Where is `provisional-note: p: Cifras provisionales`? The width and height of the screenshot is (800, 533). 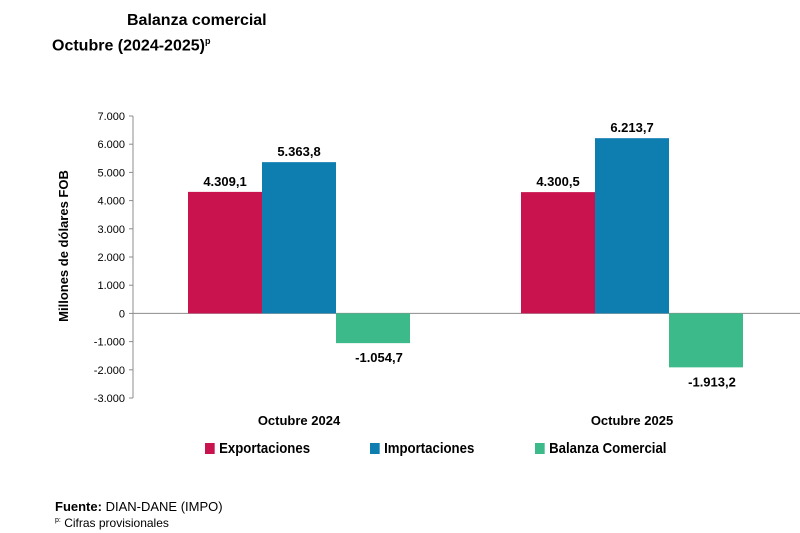 provisional-note: p: Cifras provisionales is located at coordinates (112, 523).